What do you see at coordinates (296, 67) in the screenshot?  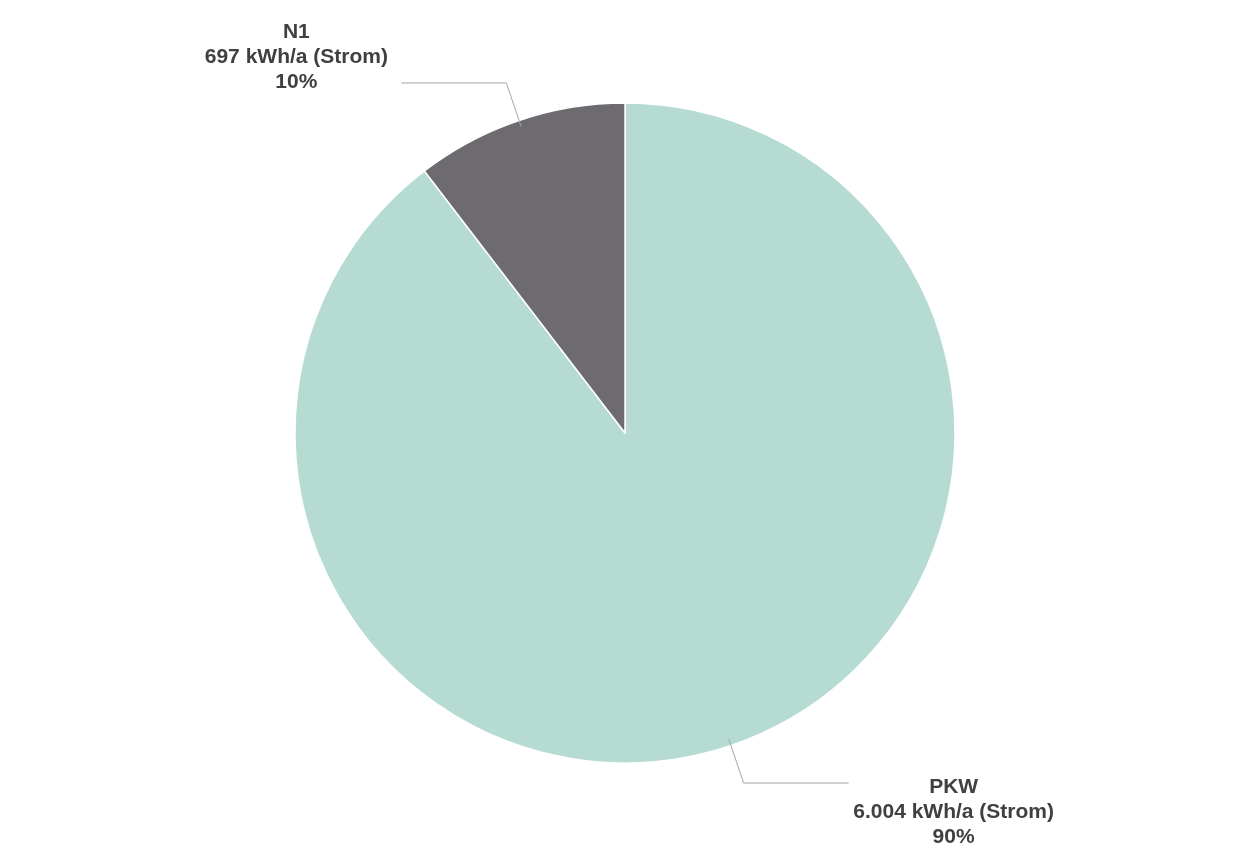 I see `data-label: 697 kWh/a (Strom) 10%` at bounding box center [296, 67].